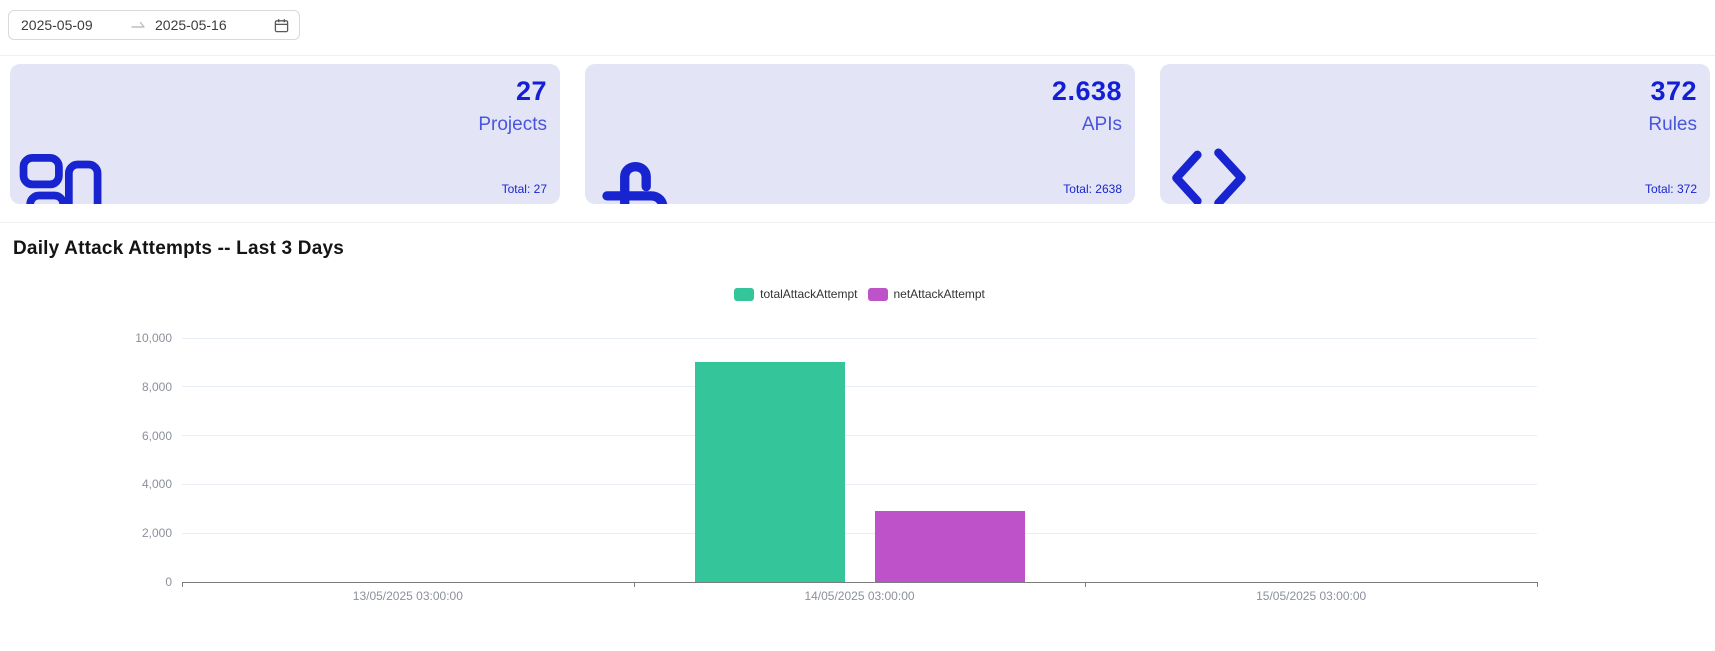 The image size is (1715, 651). Describe the element at coordinates (156, 386) in the screenshot. I see `y-axis-tick-label: 8,000` at that location.